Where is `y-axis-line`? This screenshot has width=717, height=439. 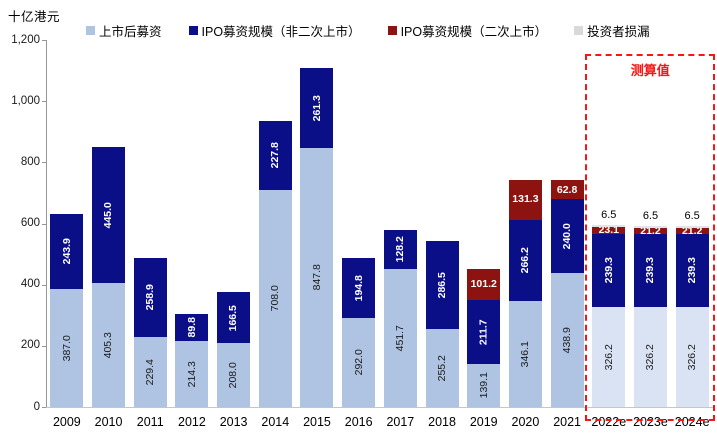
y-axis-line is located at coordinates (46, 223).